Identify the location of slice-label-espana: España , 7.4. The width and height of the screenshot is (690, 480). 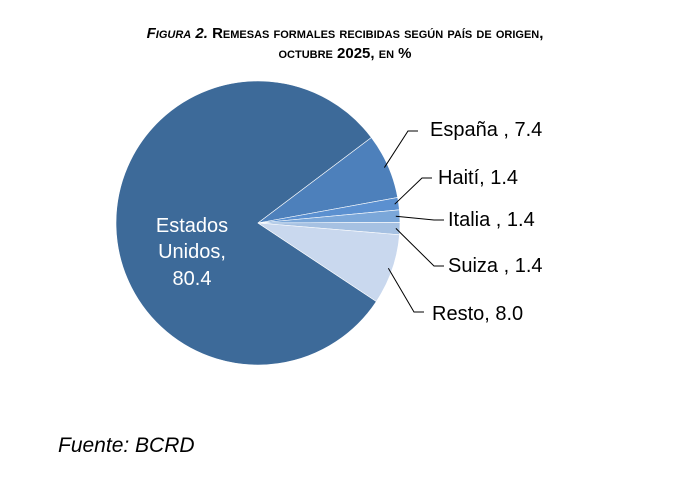
(486, 130).